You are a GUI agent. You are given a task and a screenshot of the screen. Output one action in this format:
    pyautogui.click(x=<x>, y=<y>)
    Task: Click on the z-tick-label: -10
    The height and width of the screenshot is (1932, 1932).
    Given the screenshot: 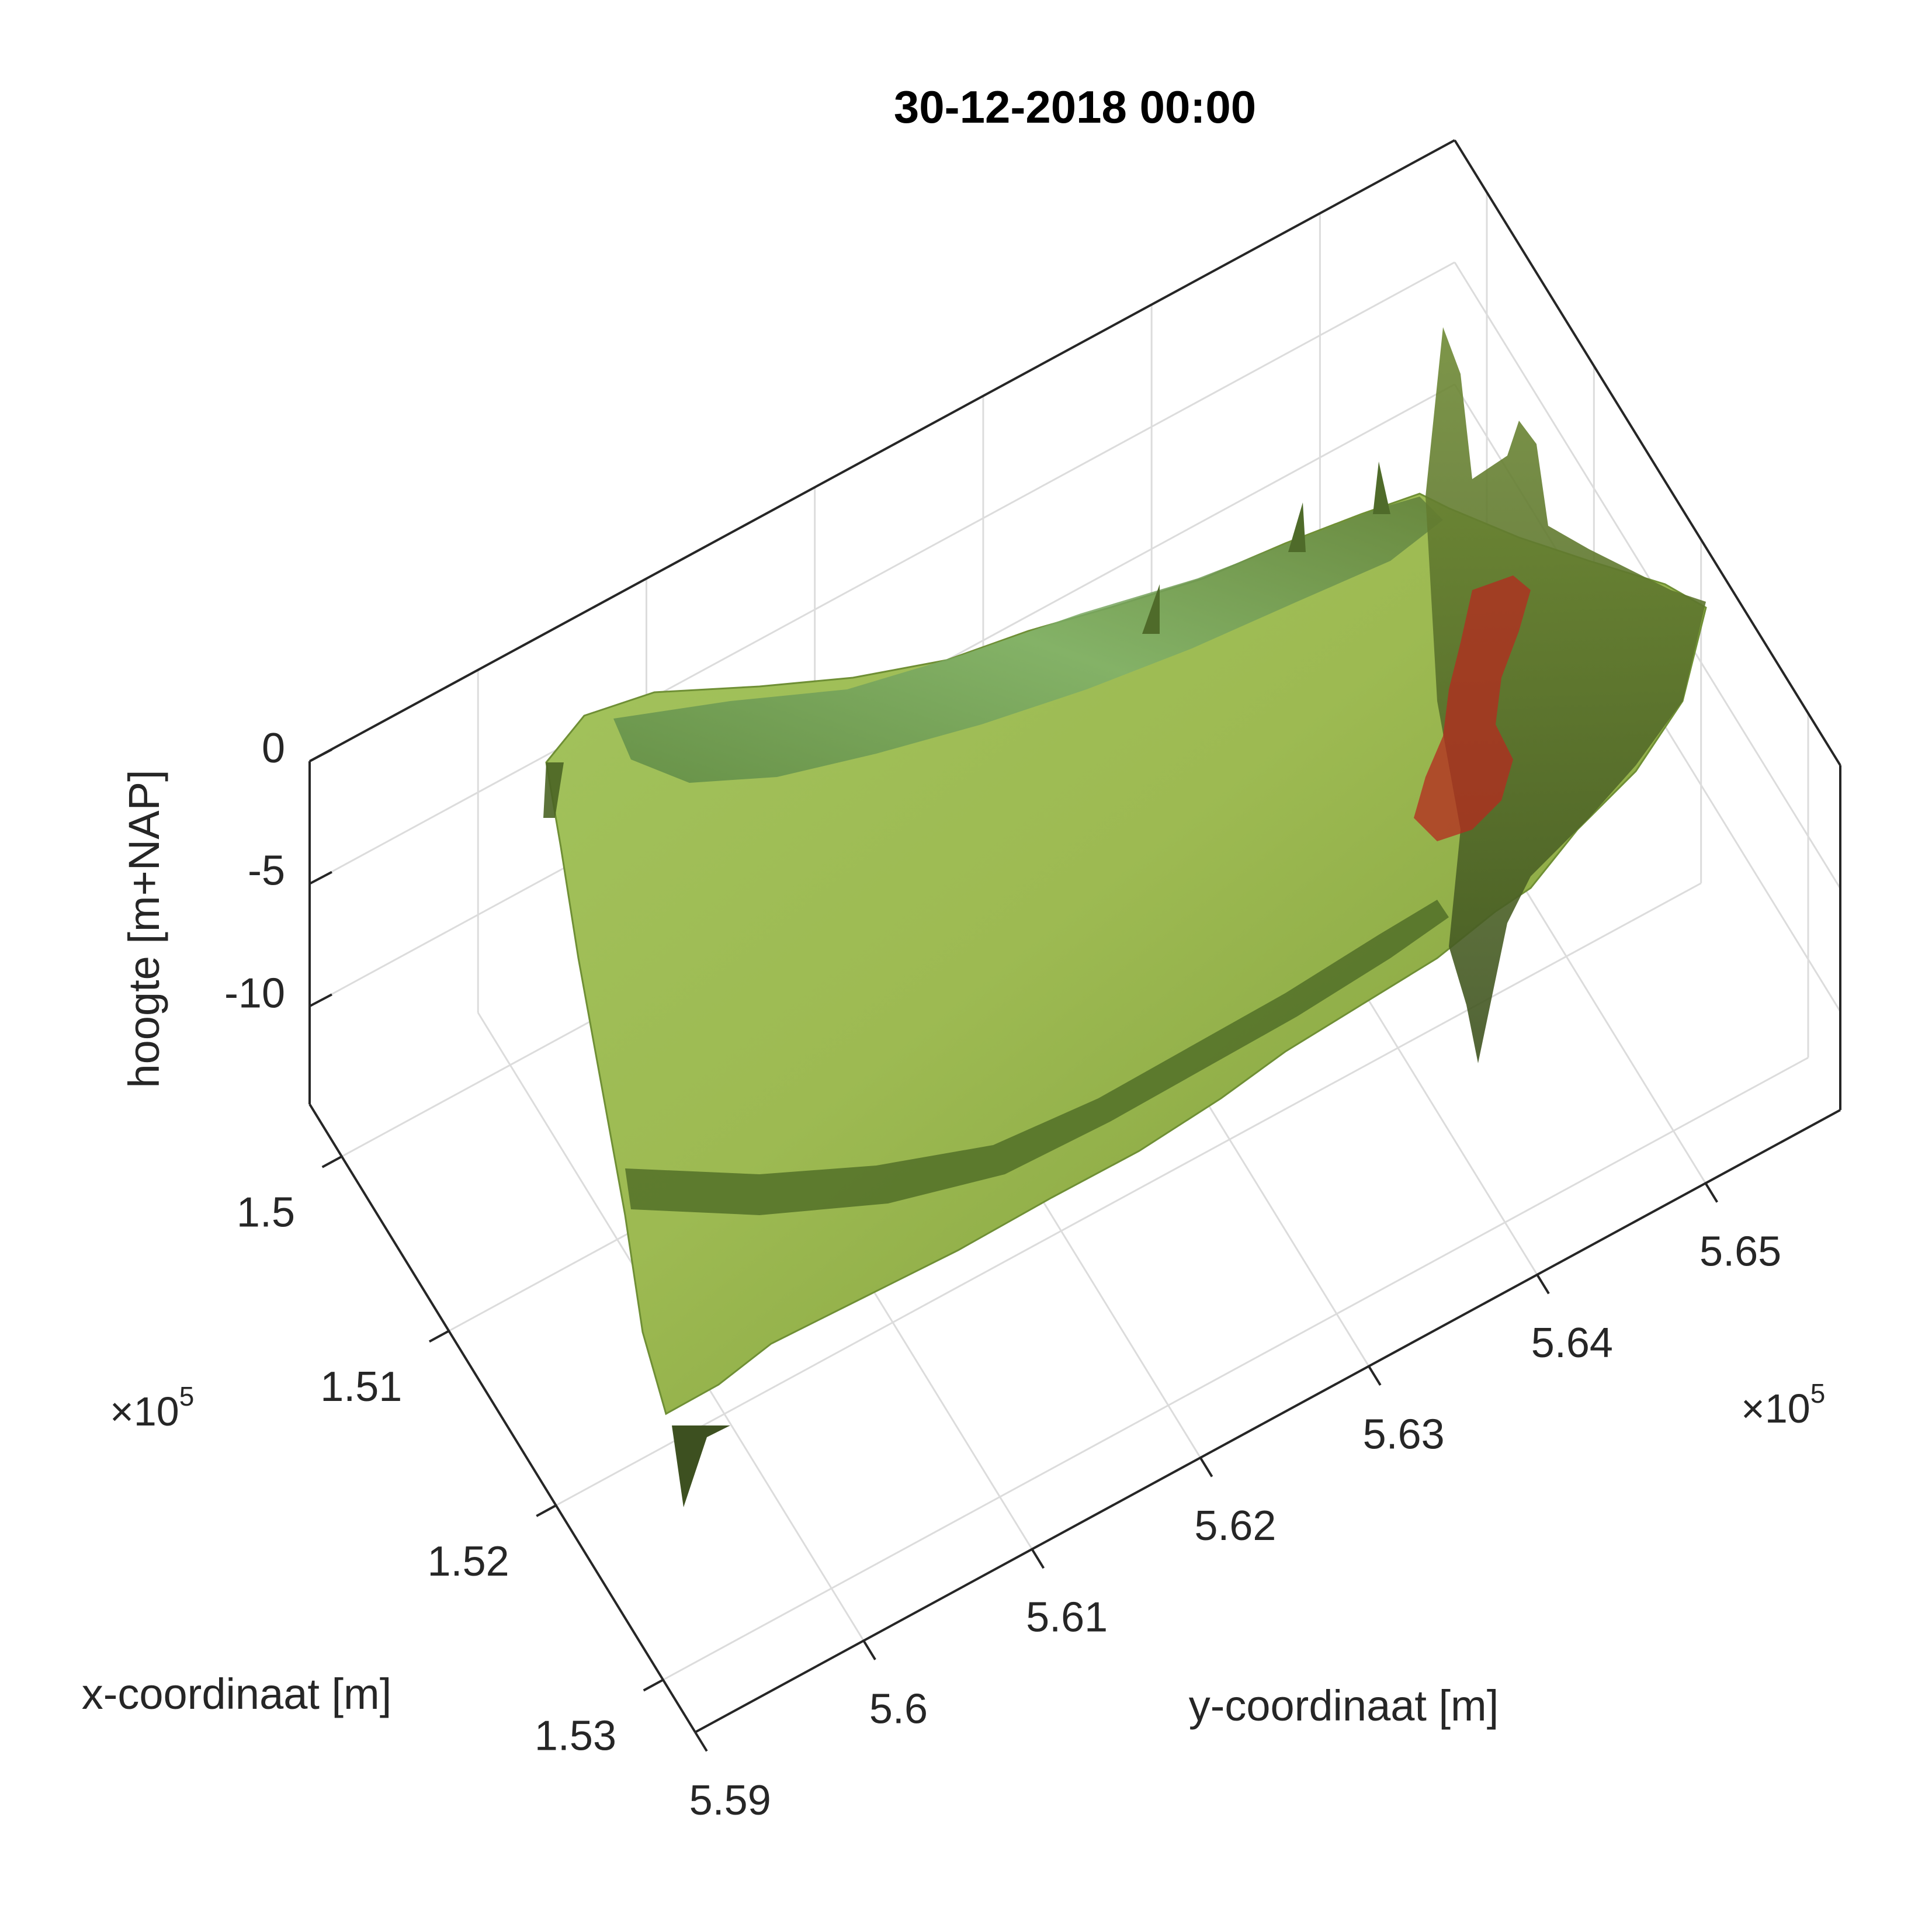 What is the action you would take?
    pyautogui.click(x=255, y=993)
    